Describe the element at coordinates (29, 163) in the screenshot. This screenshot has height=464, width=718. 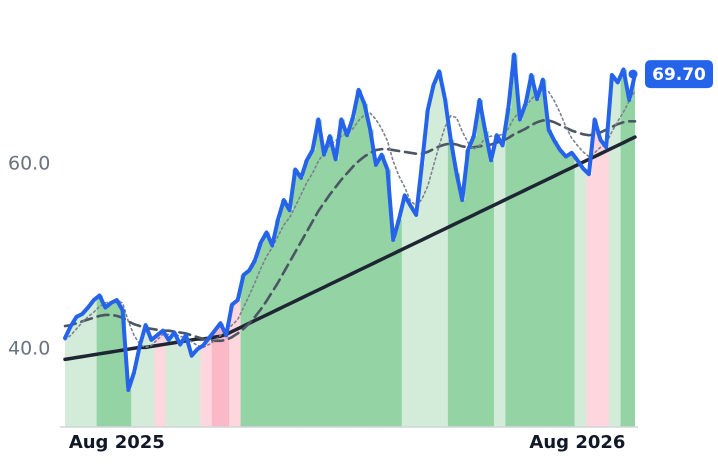
I see `y-tick-label: 60.0` at that location.